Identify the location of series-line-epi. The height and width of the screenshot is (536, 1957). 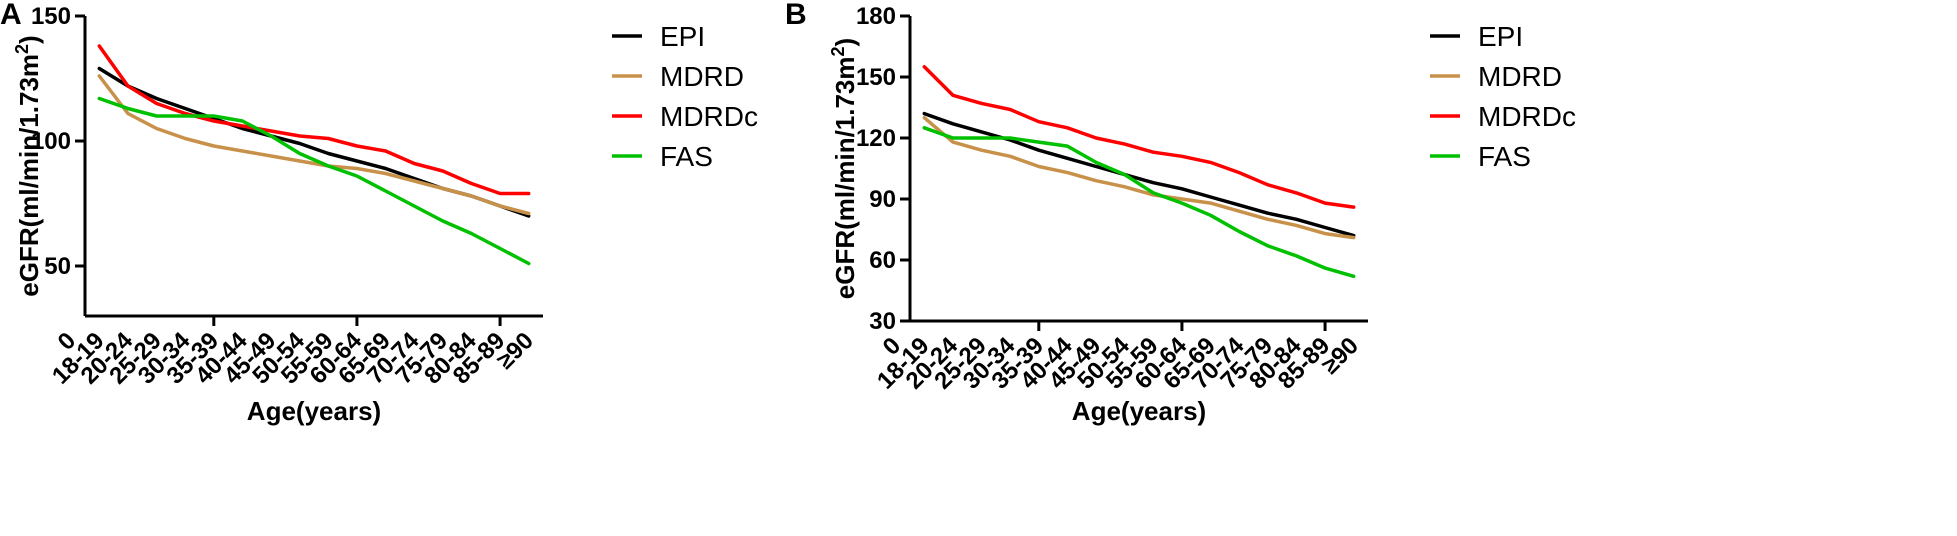
(1139, 174).